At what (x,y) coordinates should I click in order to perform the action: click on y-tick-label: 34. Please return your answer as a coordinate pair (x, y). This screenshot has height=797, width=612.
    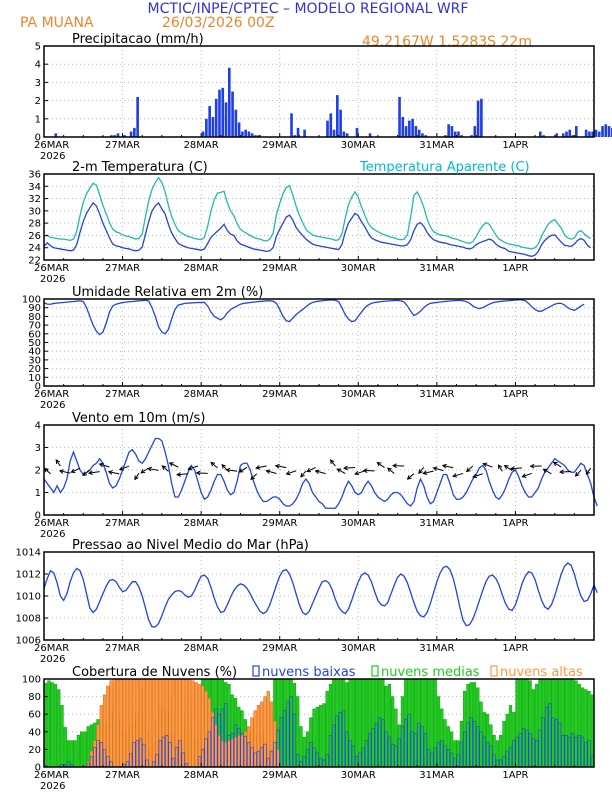
    Looking at the image, I should click on (34, 187).